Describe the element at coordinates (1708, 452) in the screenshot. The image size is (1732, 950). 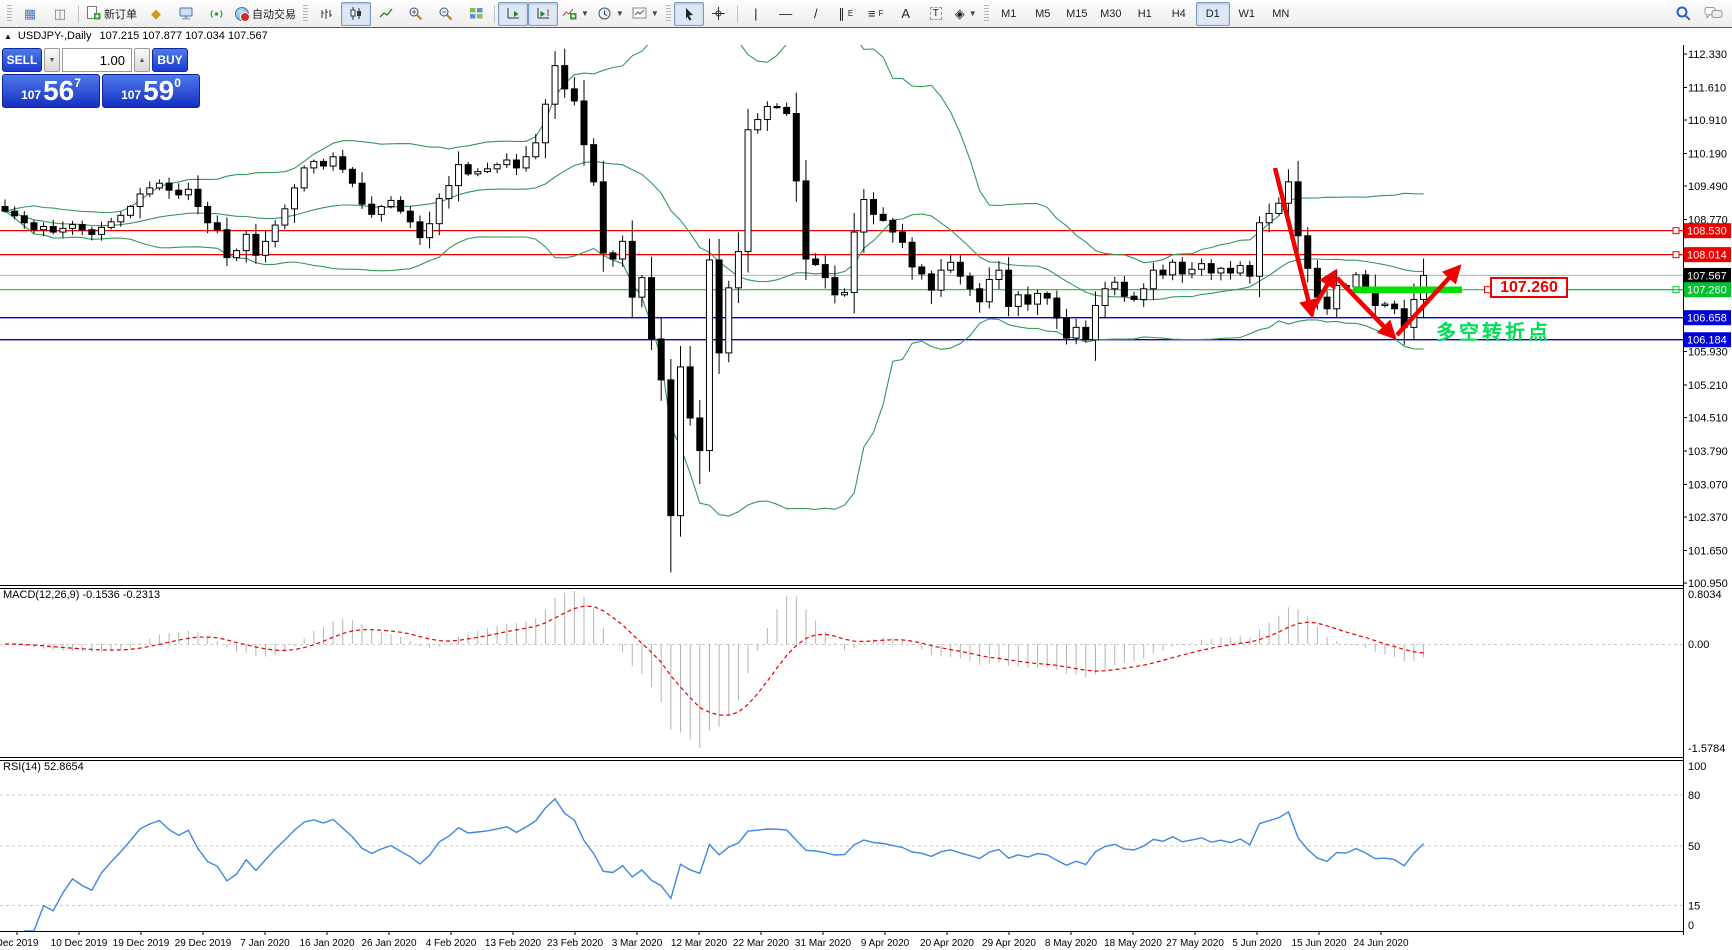
I see `svg-text: 103.790` at that location.